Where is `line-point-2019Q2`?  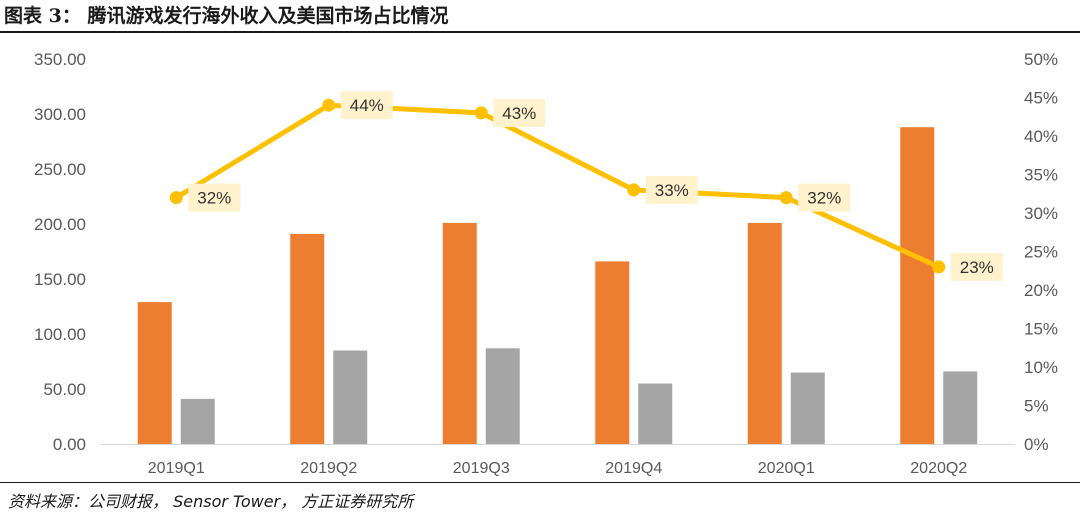
line-point-2019Q2 is located at coordinates (329, 105).